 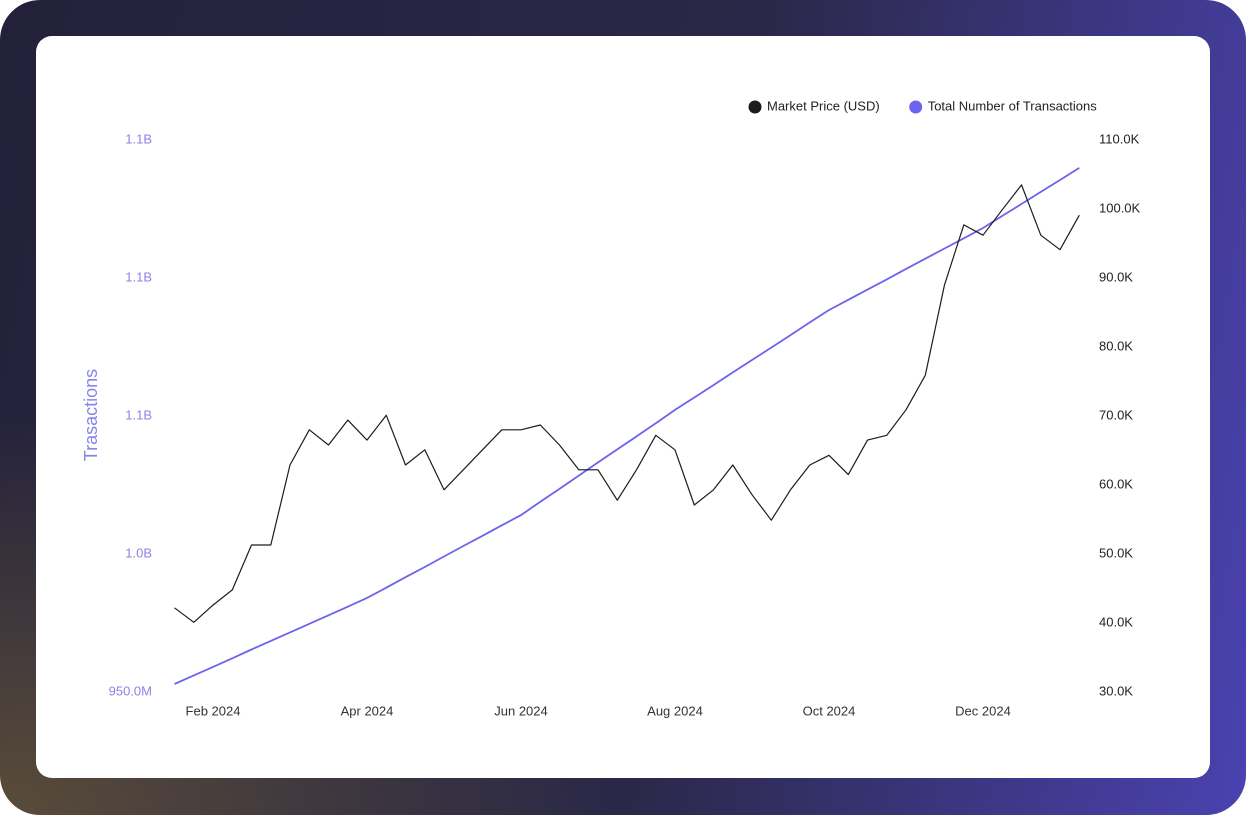 I want to click on y2-tick-label: 30.0K, so click(x=1116, y=690).